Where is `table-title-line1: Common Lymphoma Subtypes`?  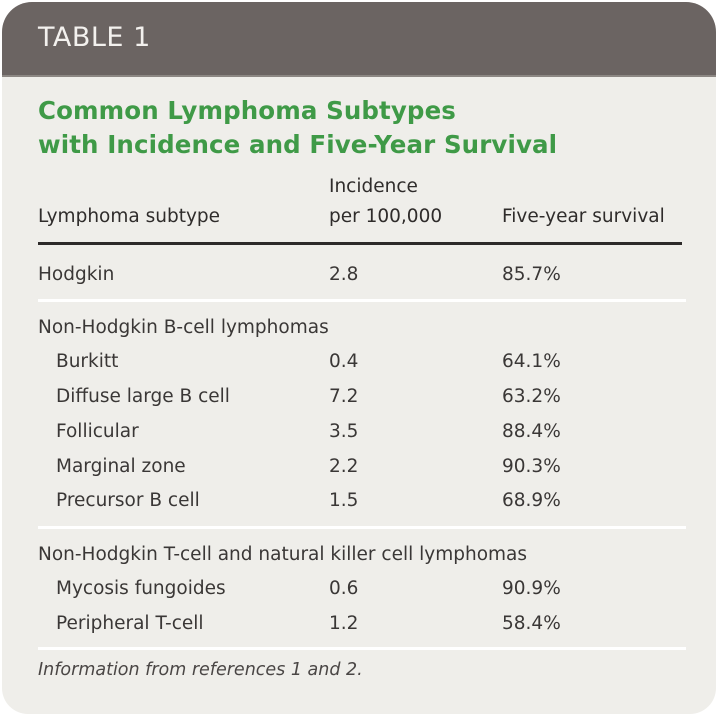 table-title-line1: Common Lymphoma Subtypes is located at coordinates (247, 110).